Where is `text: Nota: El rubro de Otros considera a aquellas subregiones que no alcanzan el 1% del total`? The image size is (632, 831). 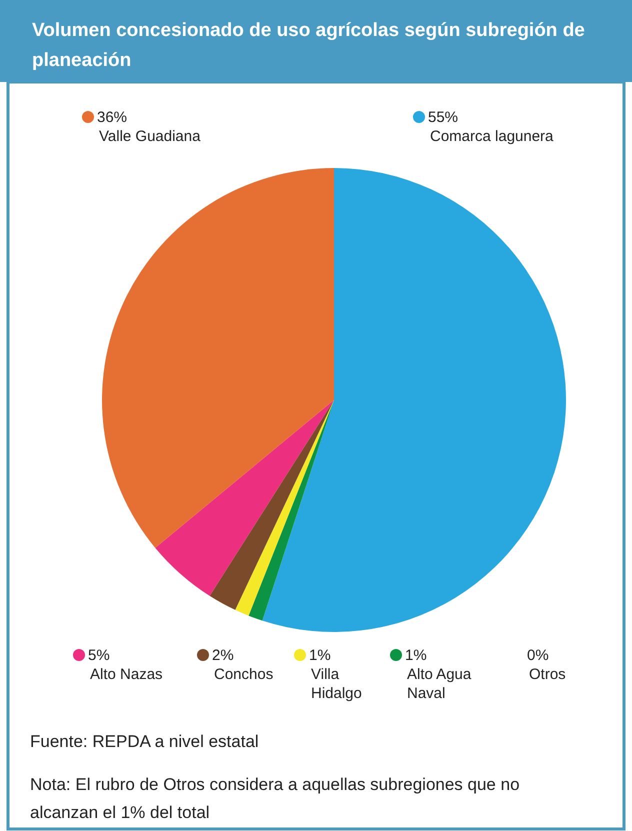
text: Nota: El rubro de Otros considera a aquellas subregiones que no alcanzan el 1% del total is located at coordinates (275, 798).